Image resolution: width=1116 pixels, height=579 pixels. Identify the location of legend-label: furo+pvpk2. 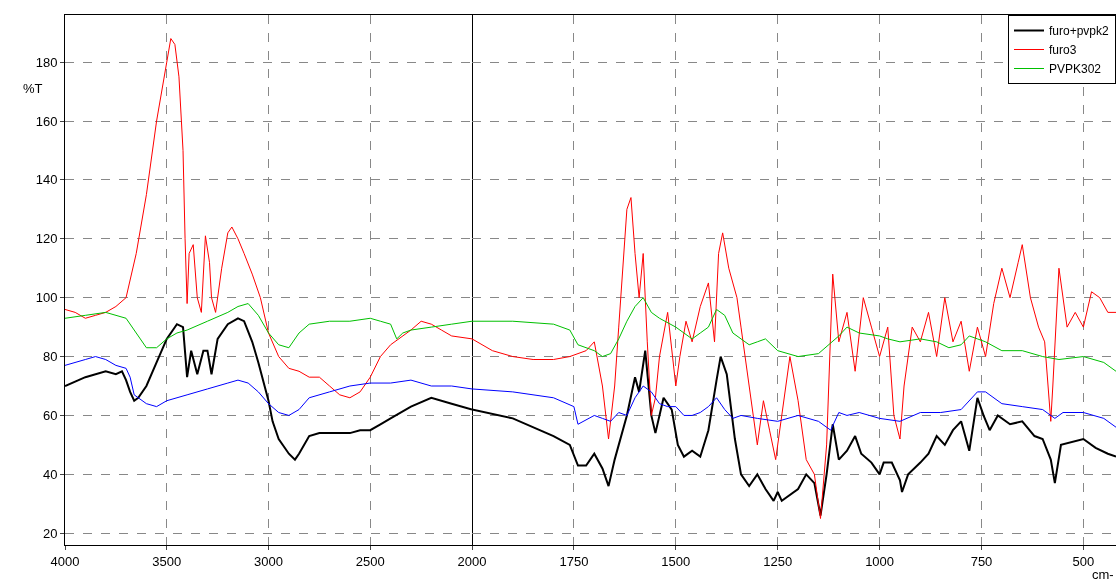
(1079, 31).